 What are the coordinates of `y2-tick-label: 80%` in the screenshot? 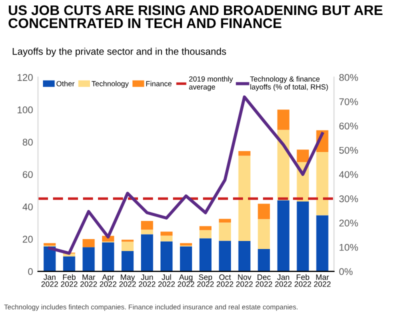 It's located at (348, 77).